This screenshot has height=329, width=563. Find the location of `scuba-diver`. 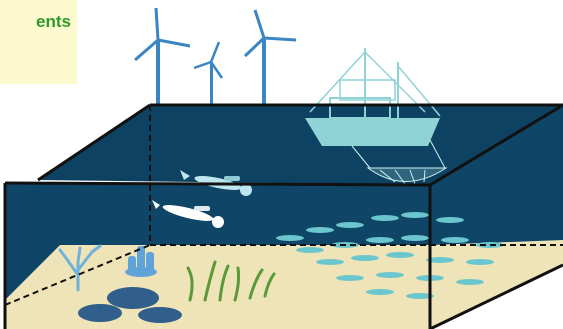

scuba-diver is located at coordinates (188, 214).